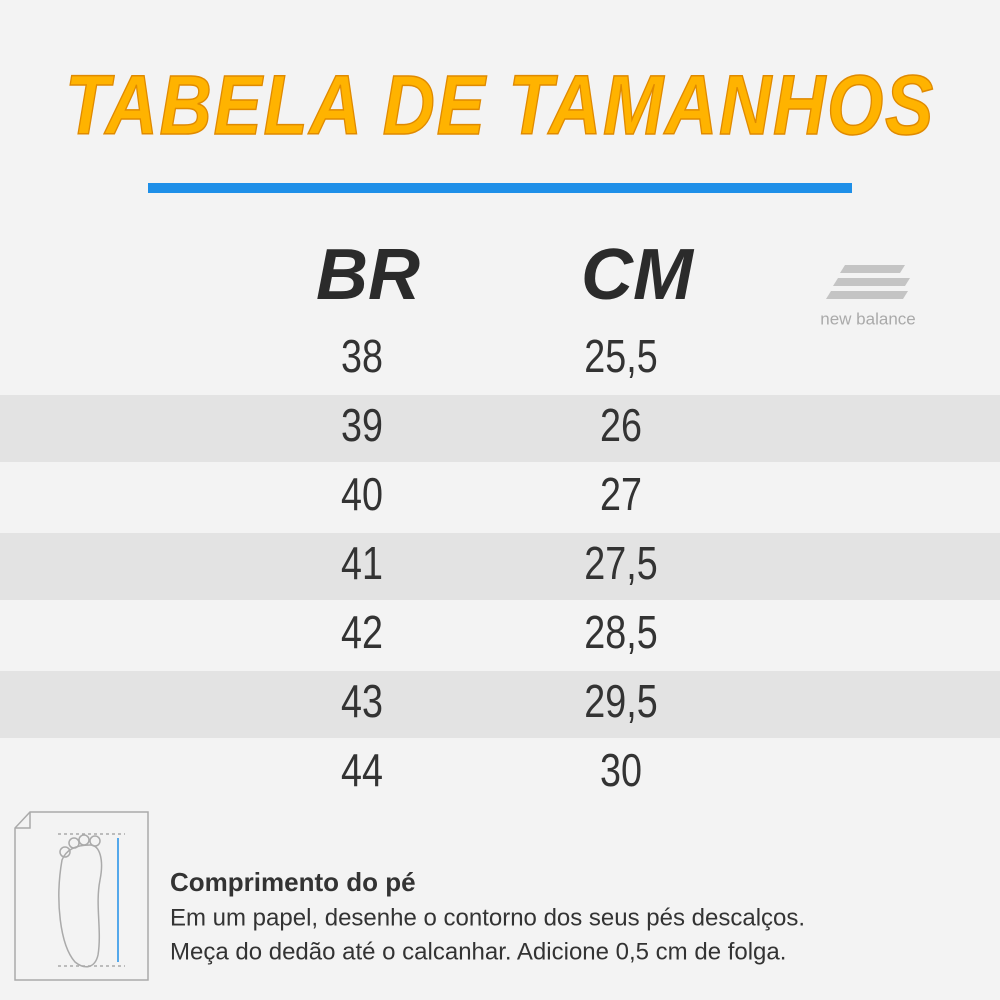 This screenshot has width=1000, height=1000. I want to click on brand-name: new balance, so click(867, 318).